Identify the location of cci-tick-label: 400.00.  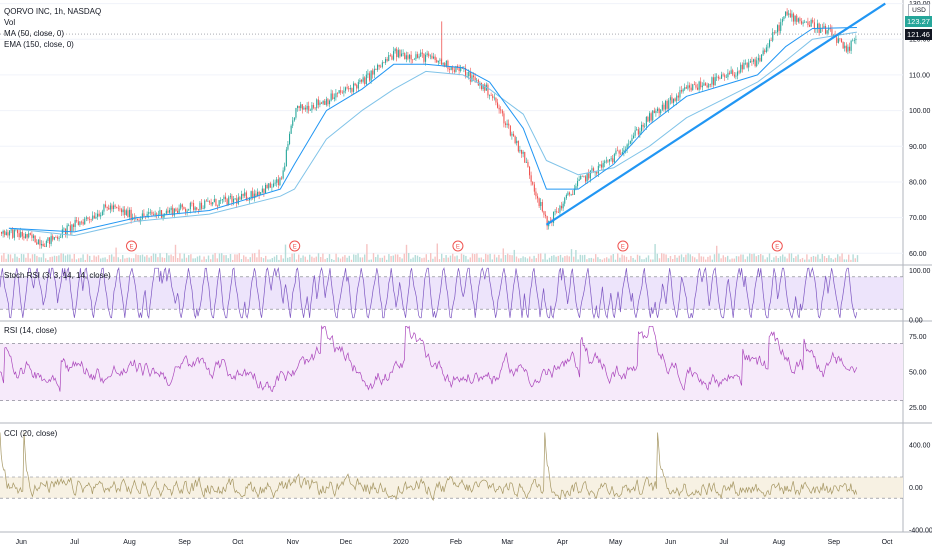
(920, 446).